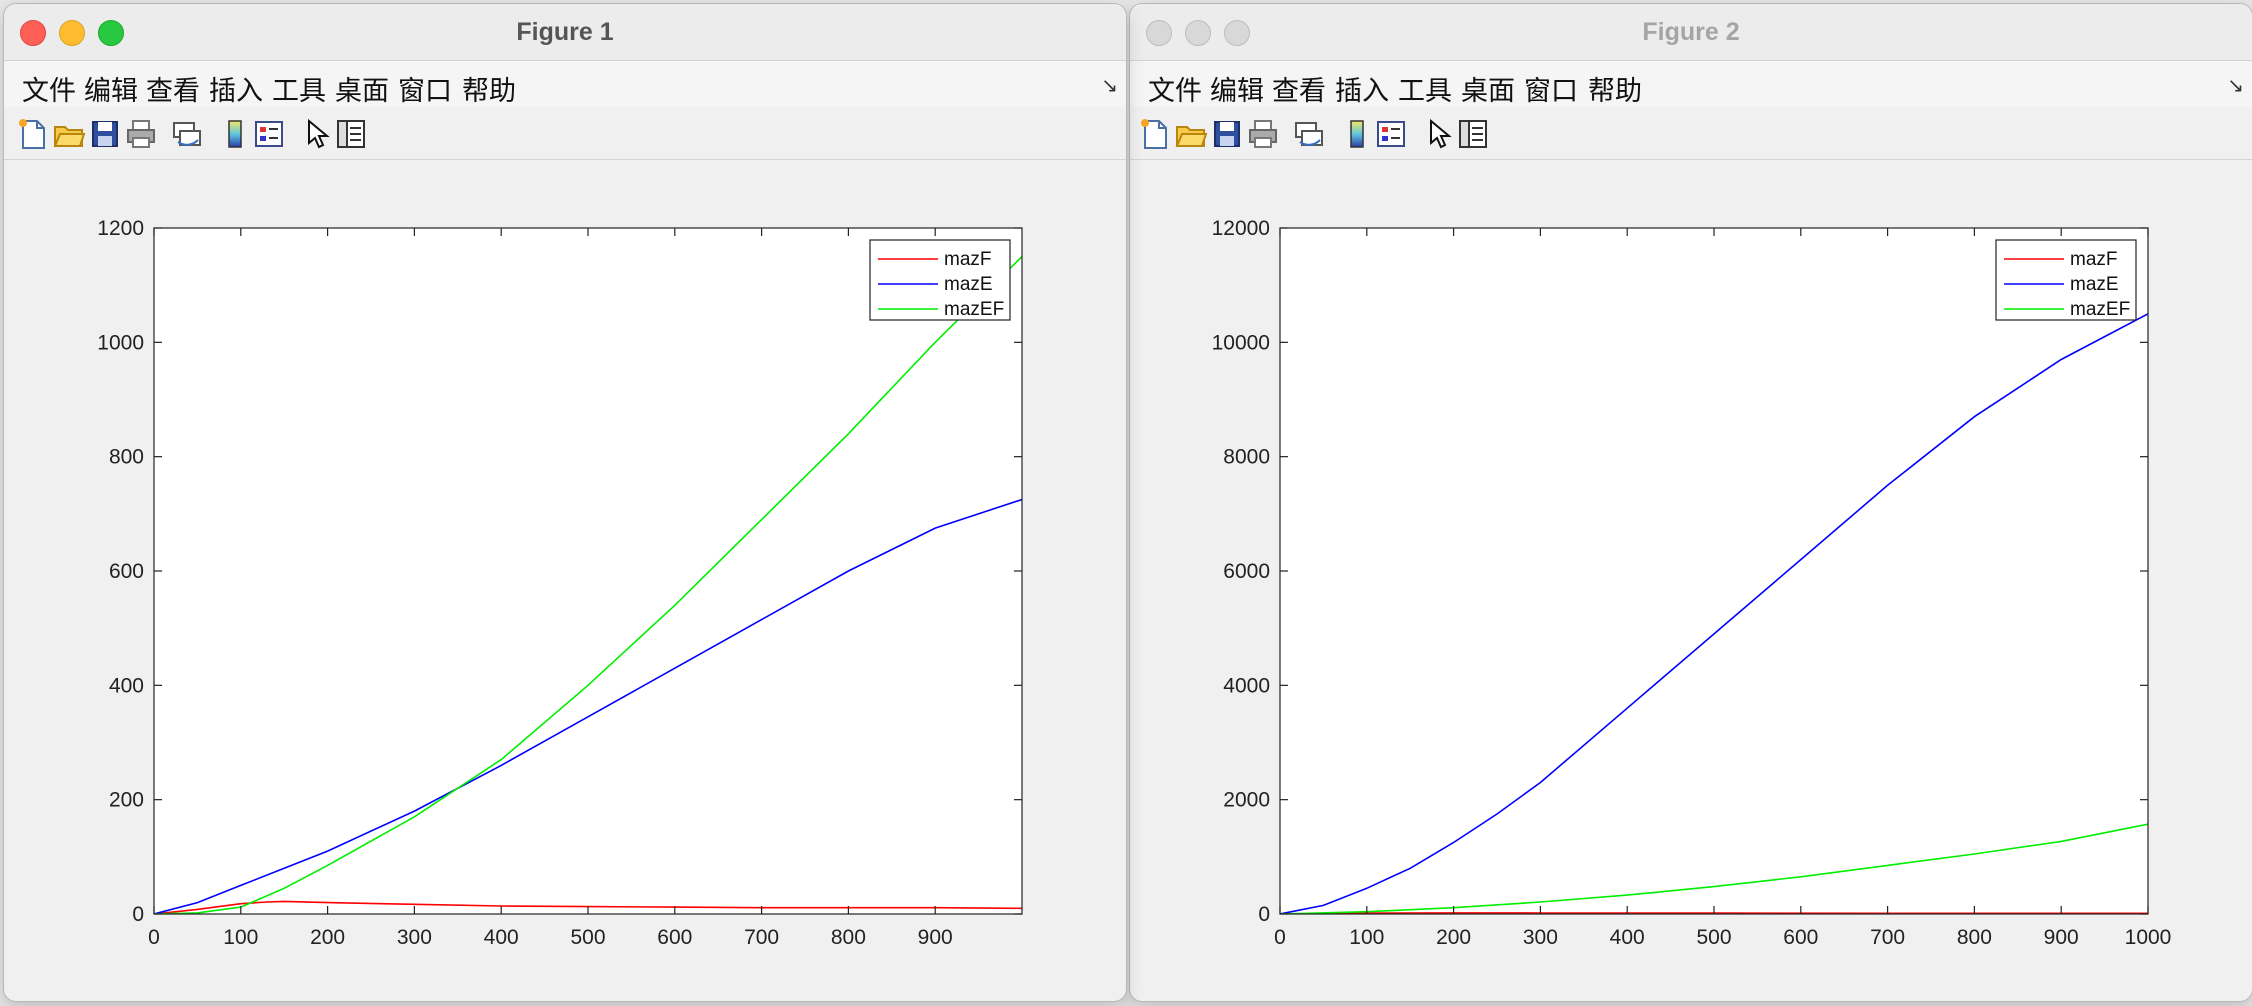 This screenshot has width=2252, height=1006. I want to click on y-tick-label: 1200, so click(120, 228).